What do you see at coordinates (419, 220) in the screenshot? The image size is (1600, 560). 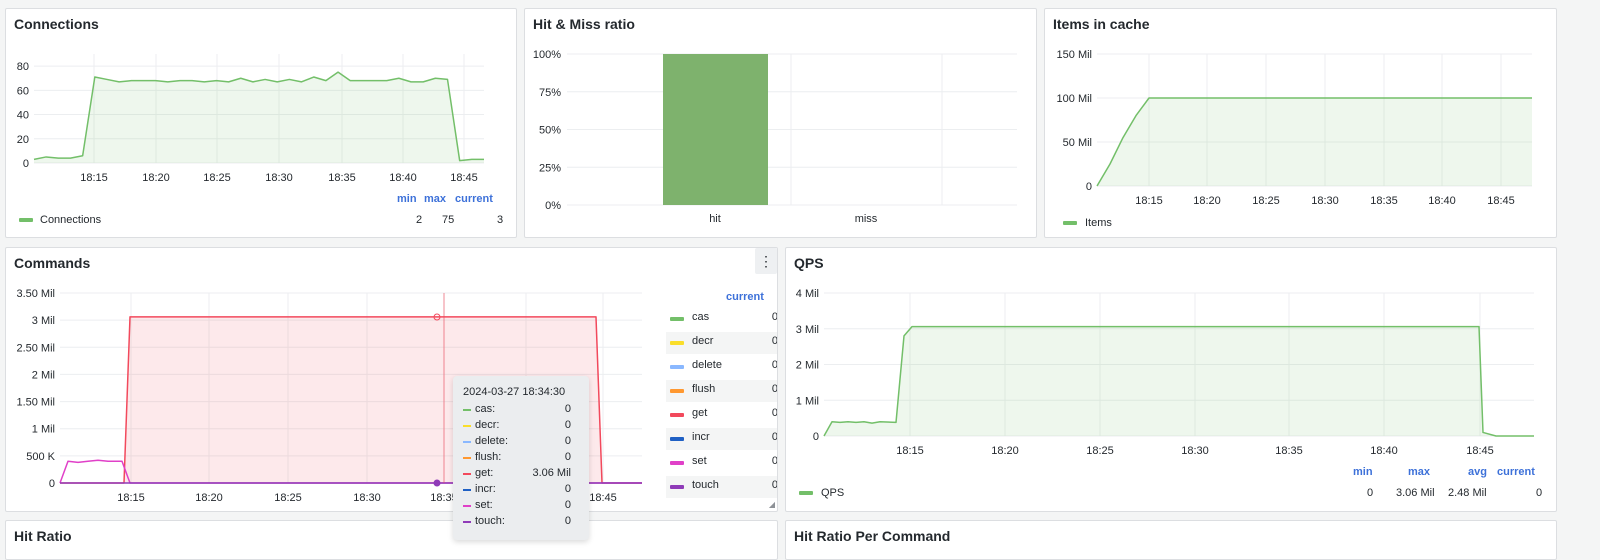 I see `legend-value-min: 2` at bounding box center [419, 220].